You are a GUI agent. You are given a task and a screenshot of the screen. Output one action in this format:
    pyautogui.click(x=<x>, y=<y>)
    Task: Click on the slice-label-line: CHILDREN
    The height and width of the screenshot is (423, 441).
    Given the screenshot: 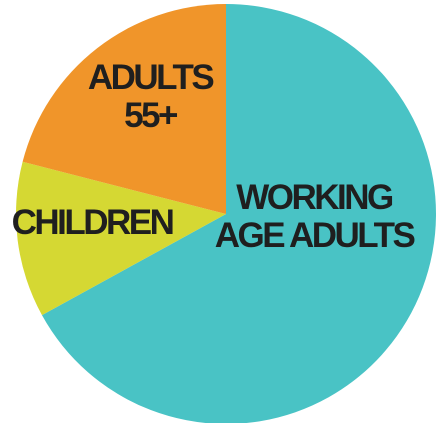 What is the action you would take?
    pyautogui.click(x=92, y=222)
    